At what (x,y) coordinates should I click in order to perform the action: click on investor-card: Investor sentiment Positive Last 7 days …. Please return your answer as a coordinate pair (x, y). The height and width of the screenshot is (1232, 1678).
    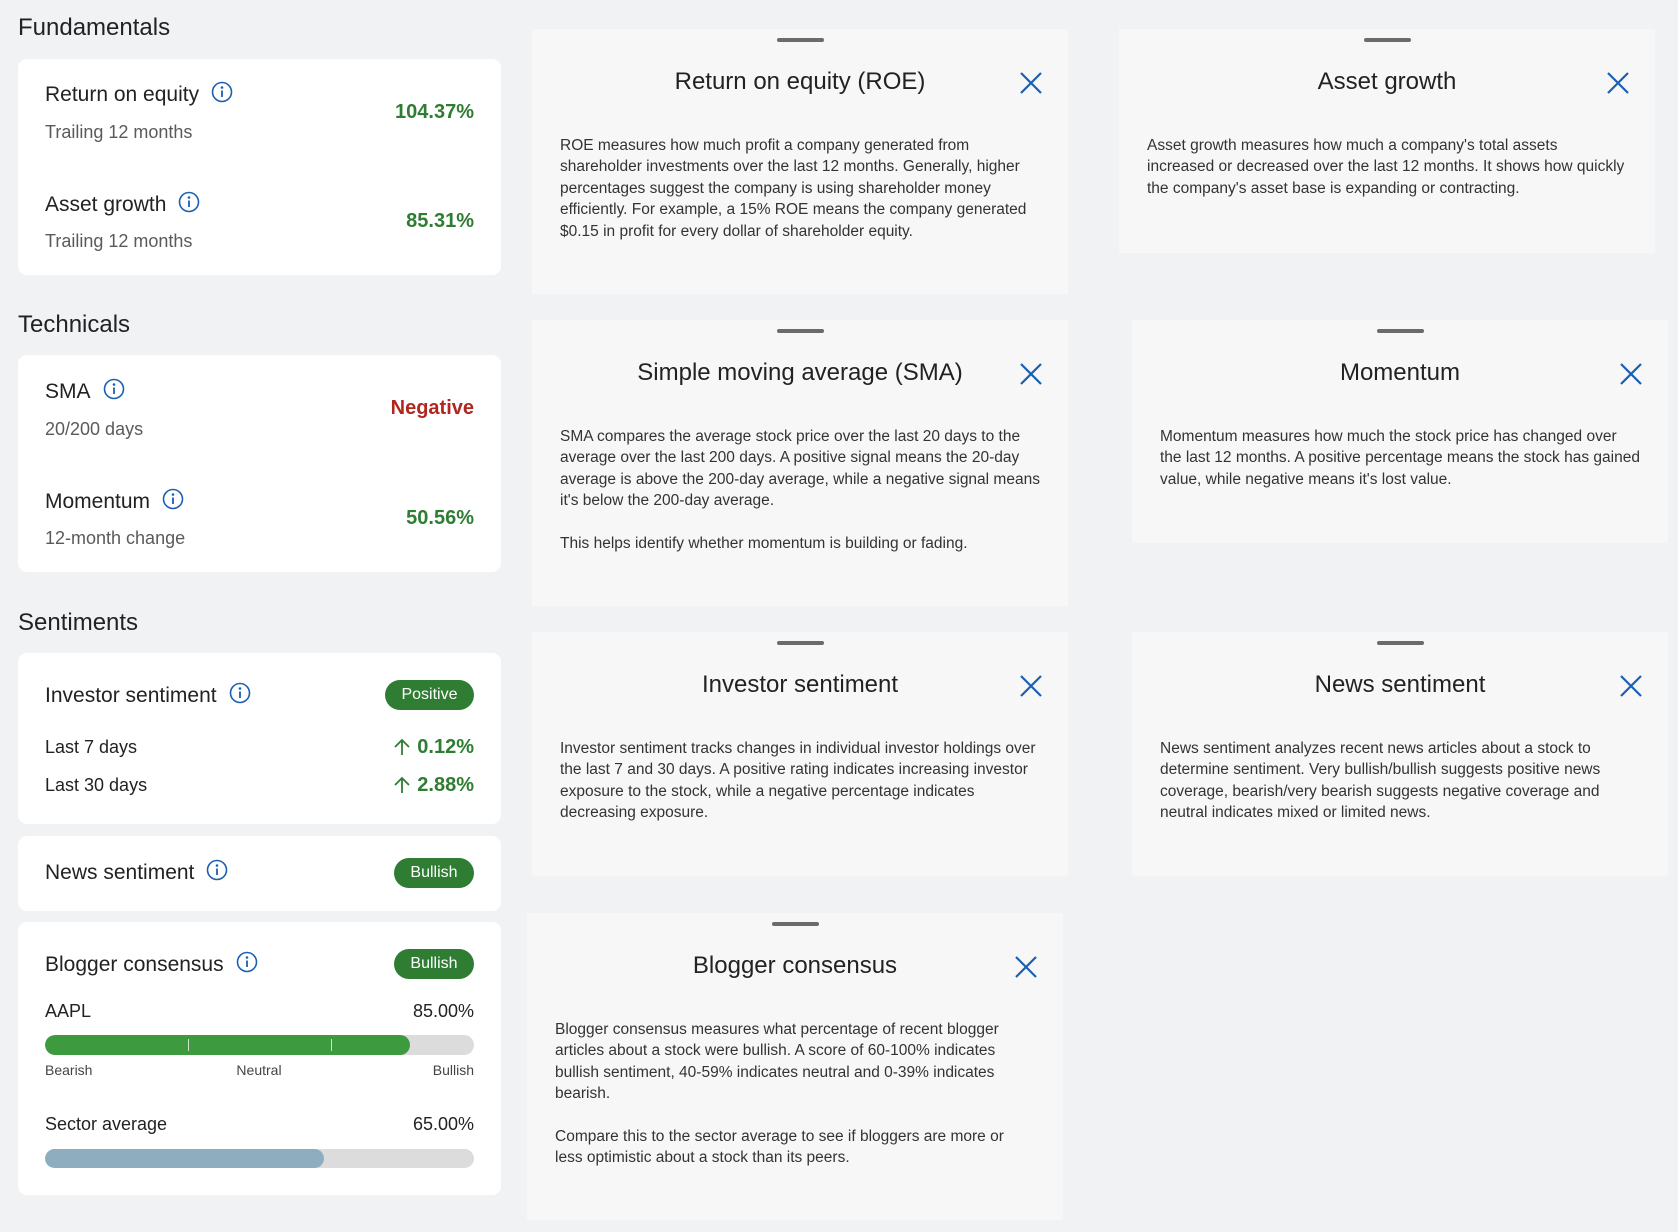
    Looking at the image, I should click on (259, 738).